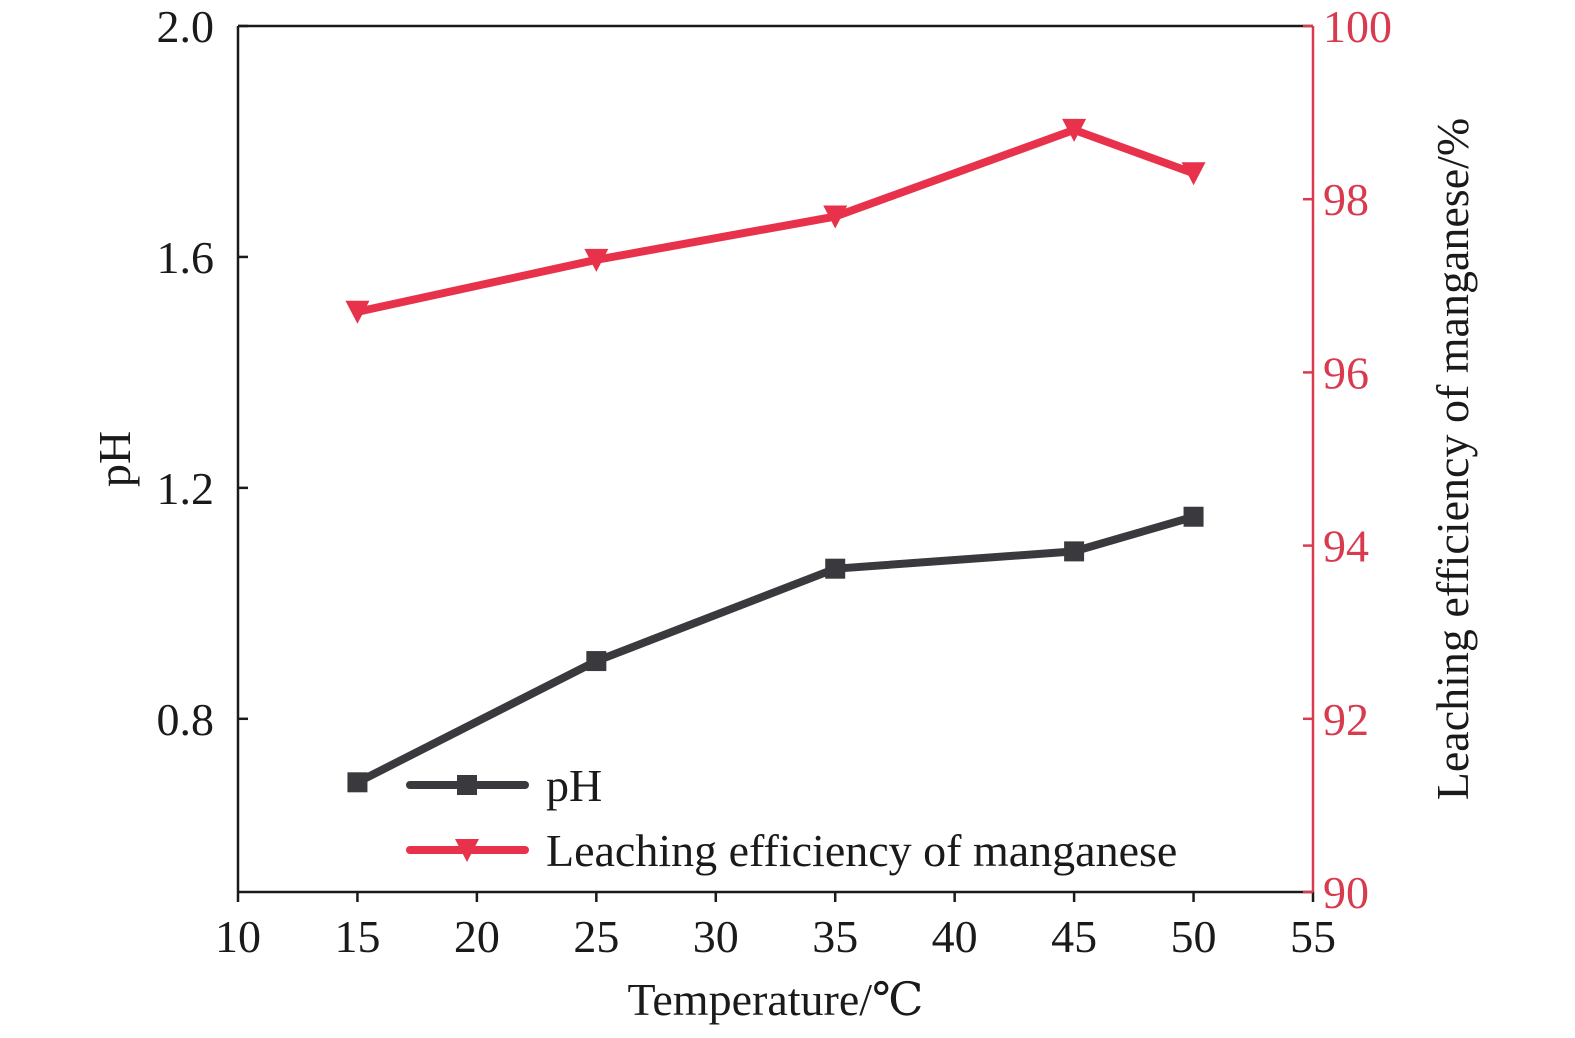 This screenshot has width=1575, height=1038. I want to click on y-left-tick-label: 2.0, so click(186, 26).